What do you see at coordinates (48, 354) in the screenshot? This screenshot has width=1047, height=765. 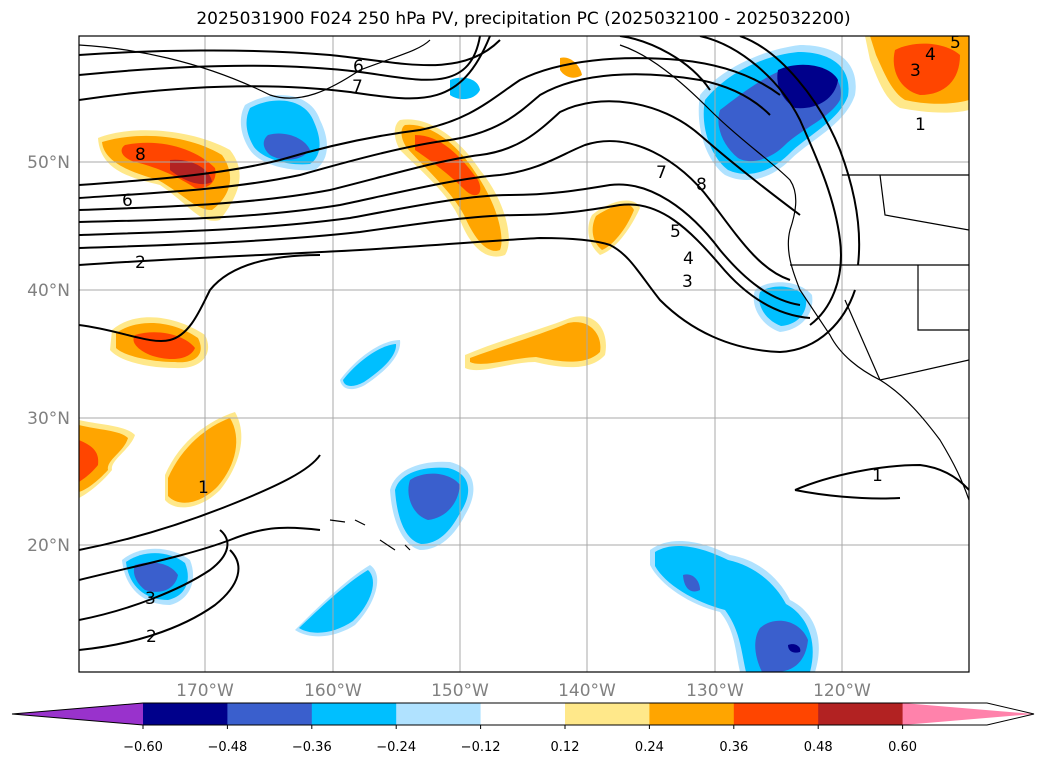 I see `lat-labels: 50°N 40°N 30°N 20°N` at bounding box center [48, 354].